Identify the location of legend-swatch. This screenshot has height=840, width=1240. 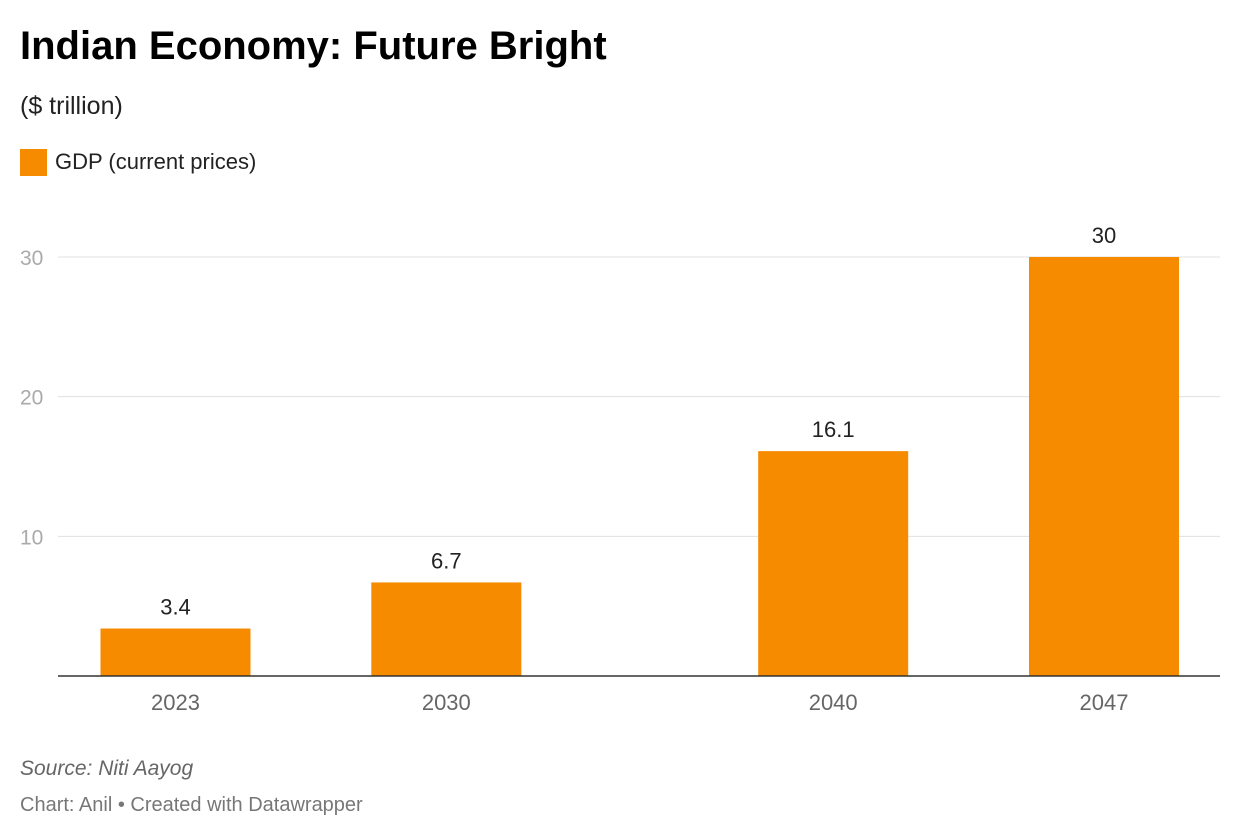
(33, 162).